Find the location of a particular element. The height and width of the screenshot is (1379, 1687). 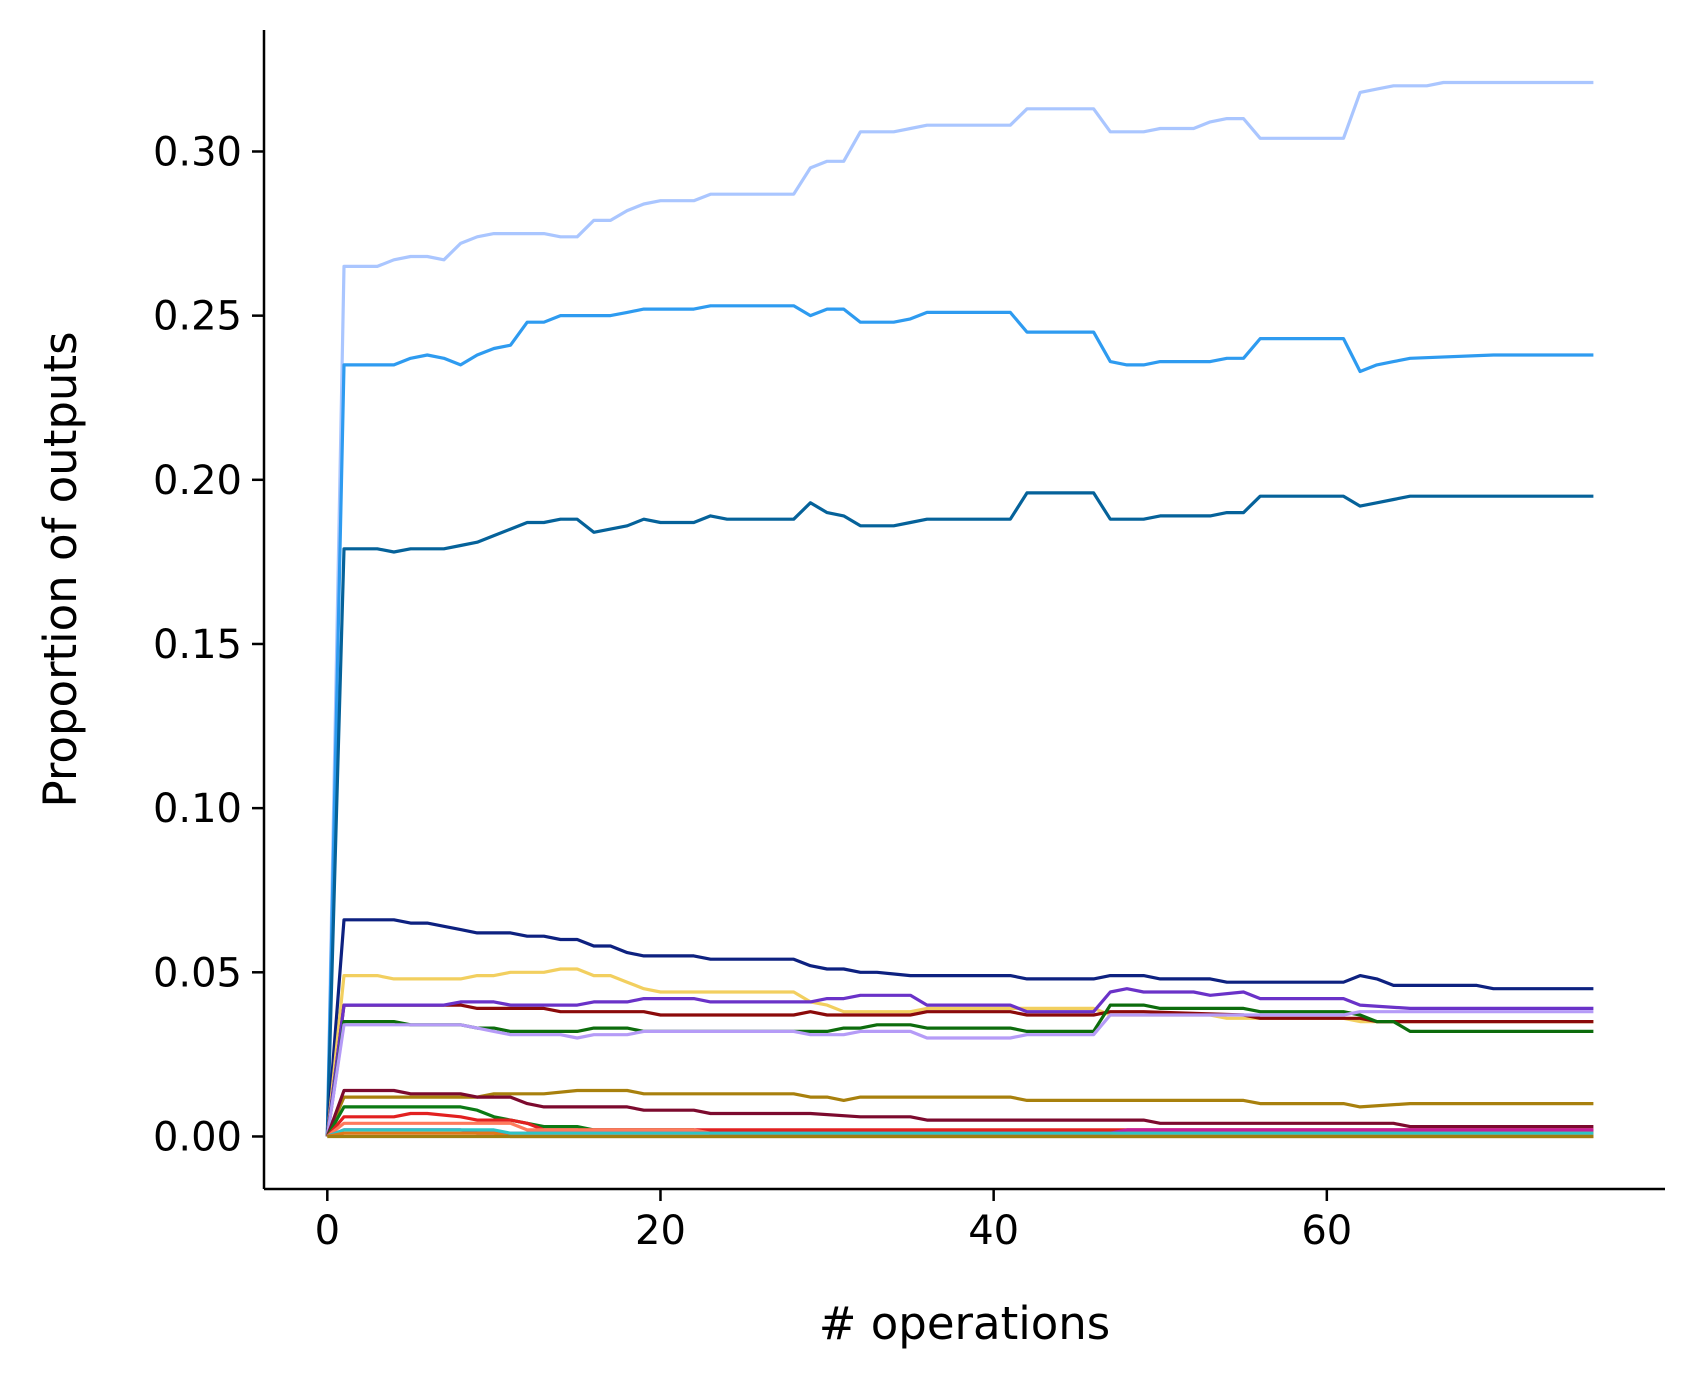

x-ticks: 0 20 40 60 is located at coordinates (833, 1221).